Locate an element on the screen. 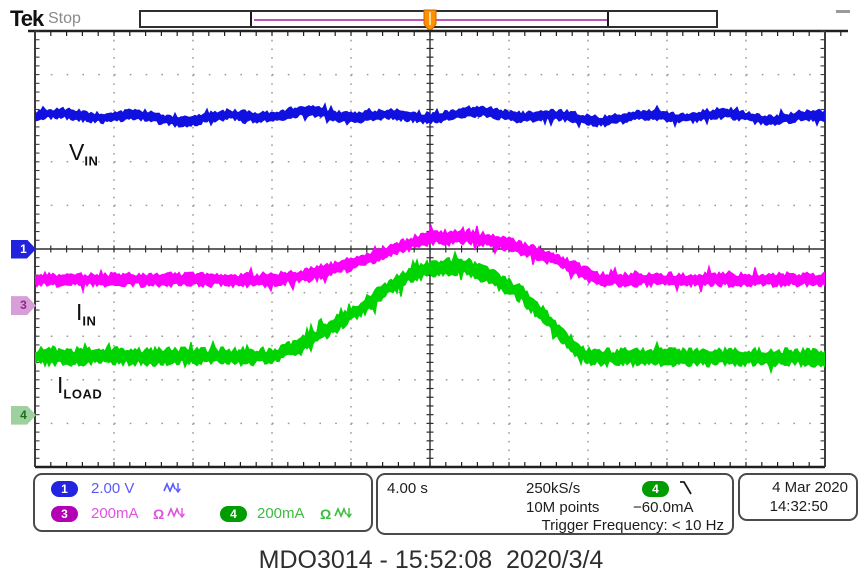  ch4-bandwidth-icon is located at coordinates (343, 512).